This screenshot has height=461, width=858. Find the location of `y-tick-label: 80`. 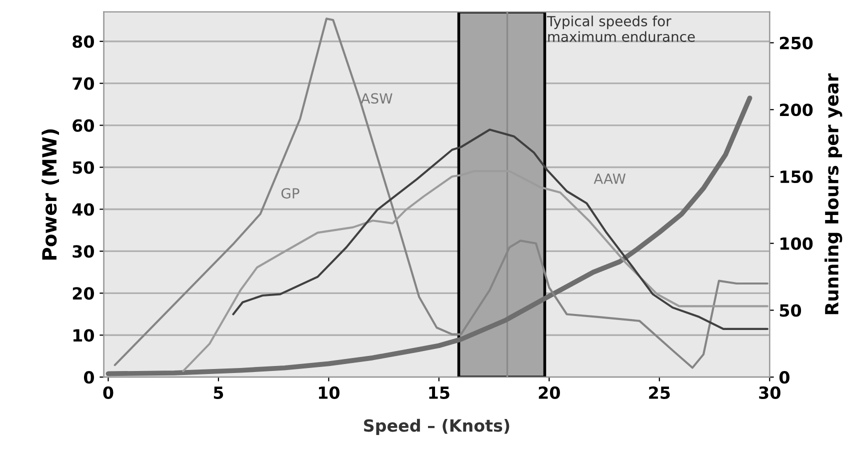

y-tick-label: 80 is located at coordinates (83, 41).